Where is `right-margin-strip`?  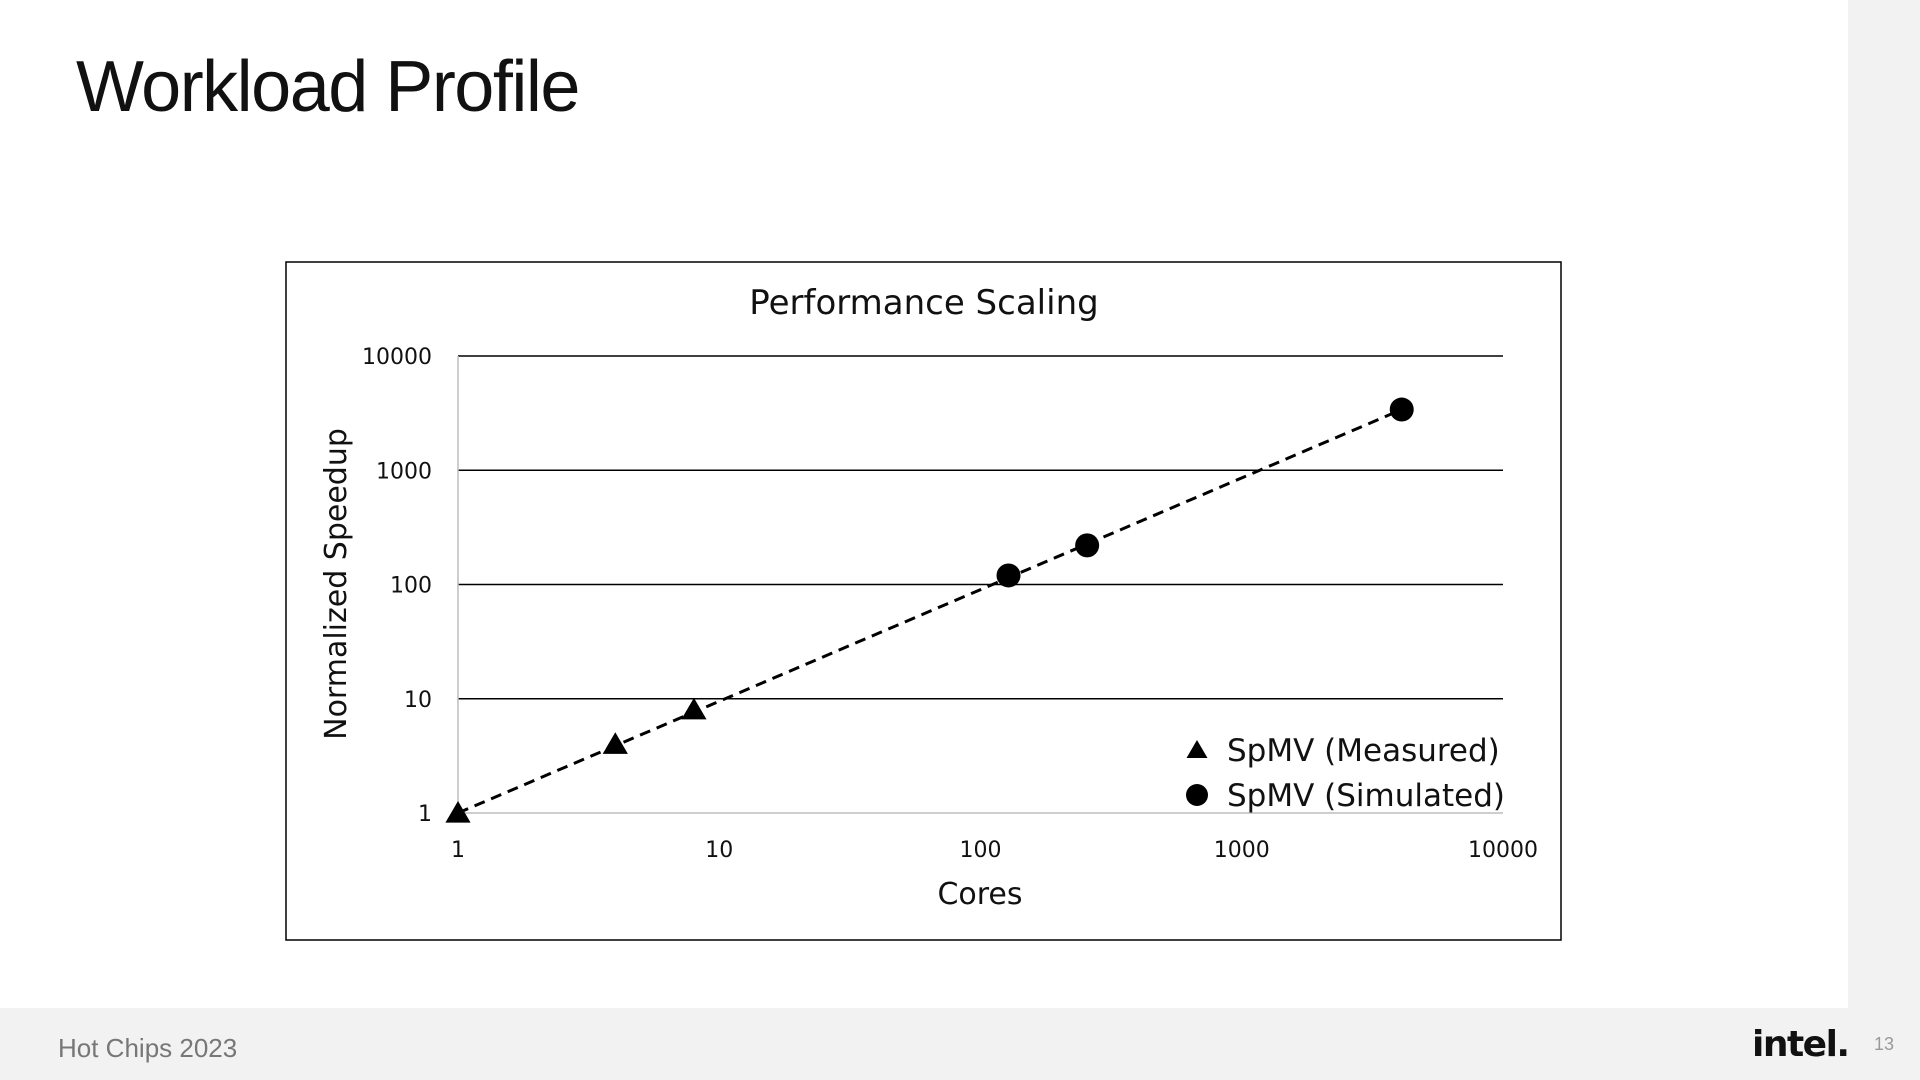 right-margin-strip is located at coordinates (1884, 540).